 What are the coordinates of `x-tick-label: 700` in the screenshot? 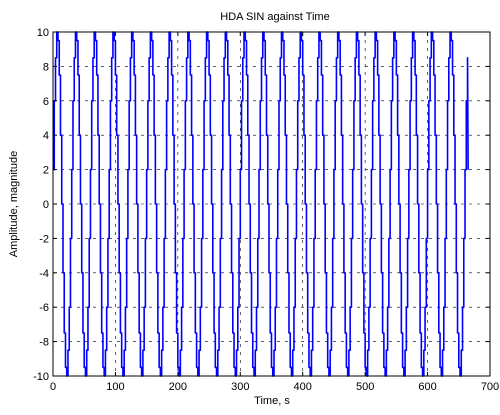 It's located at (490, 387).